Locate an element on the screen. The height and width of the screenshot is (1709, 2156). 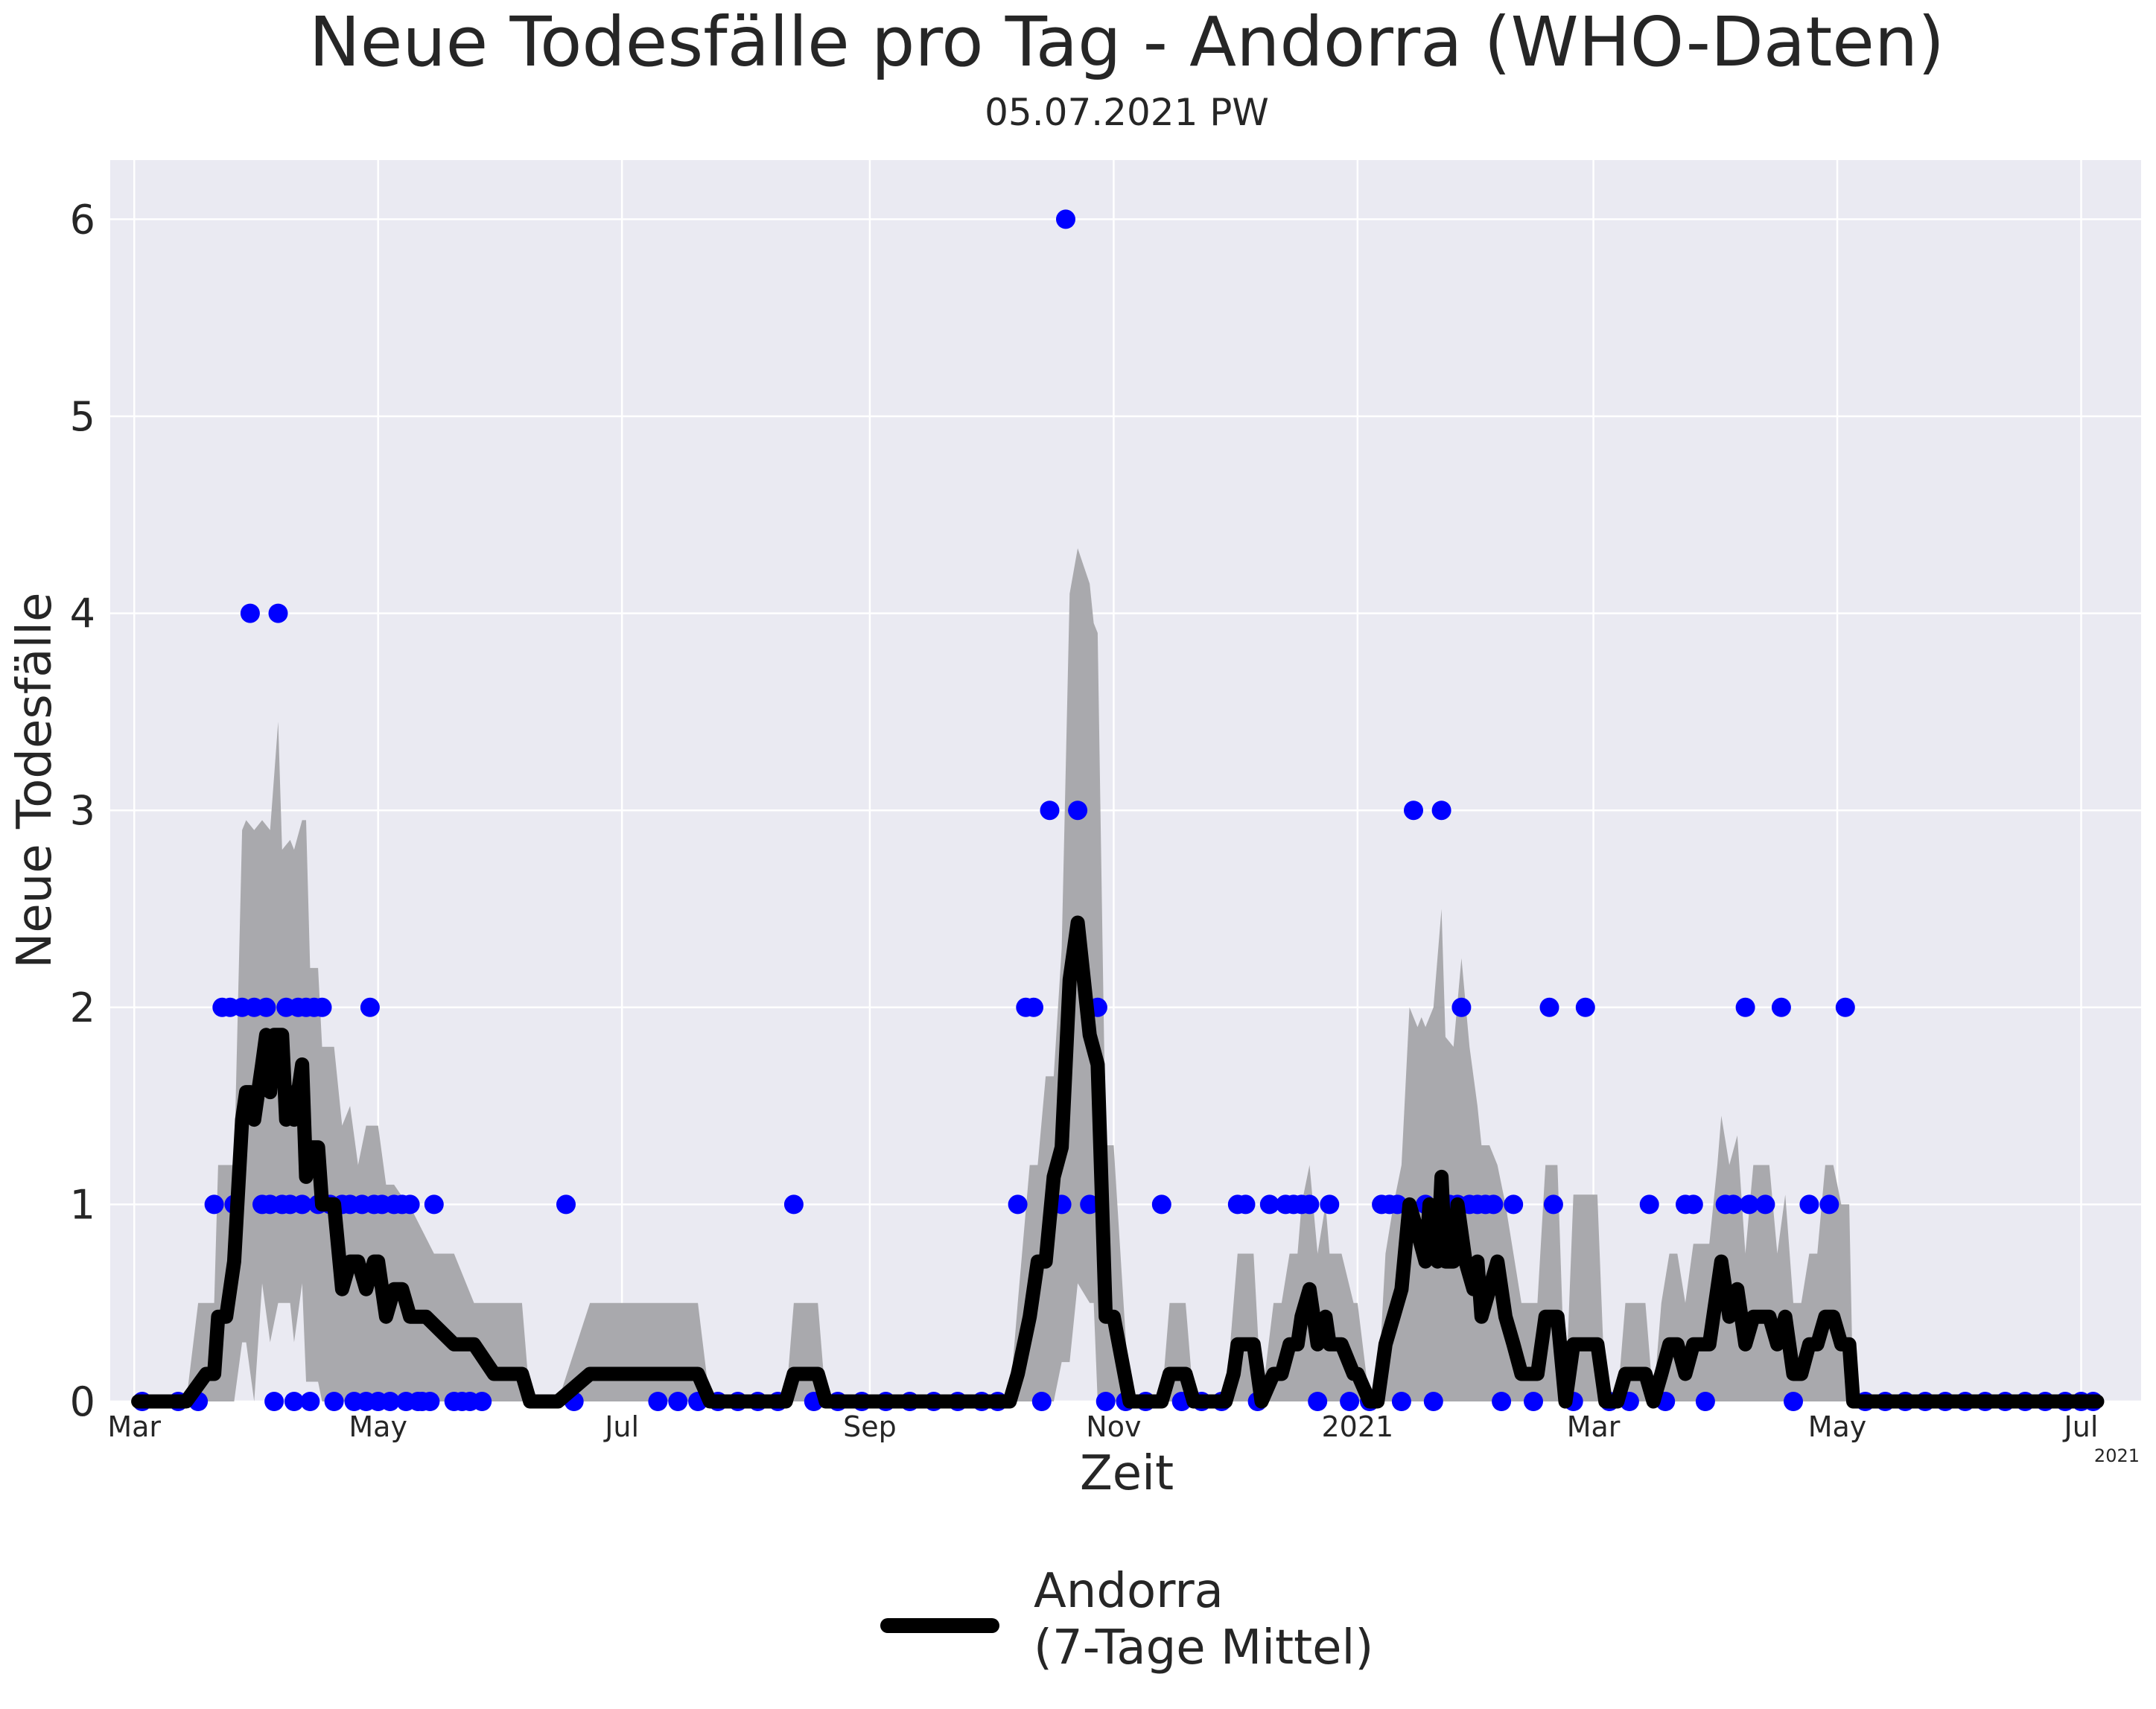
x-tick-label: Sep is located at coordinates (870, 1426).